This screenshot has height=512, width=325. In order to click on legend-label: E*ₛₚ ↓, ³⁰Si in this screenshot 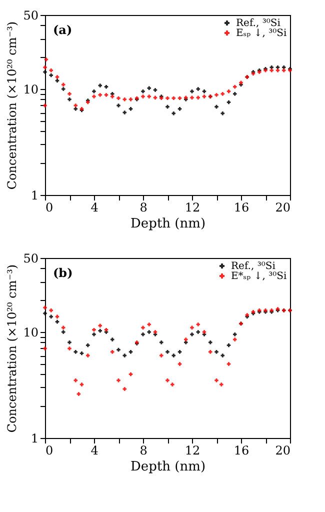, I will do `click(259, 276)`.